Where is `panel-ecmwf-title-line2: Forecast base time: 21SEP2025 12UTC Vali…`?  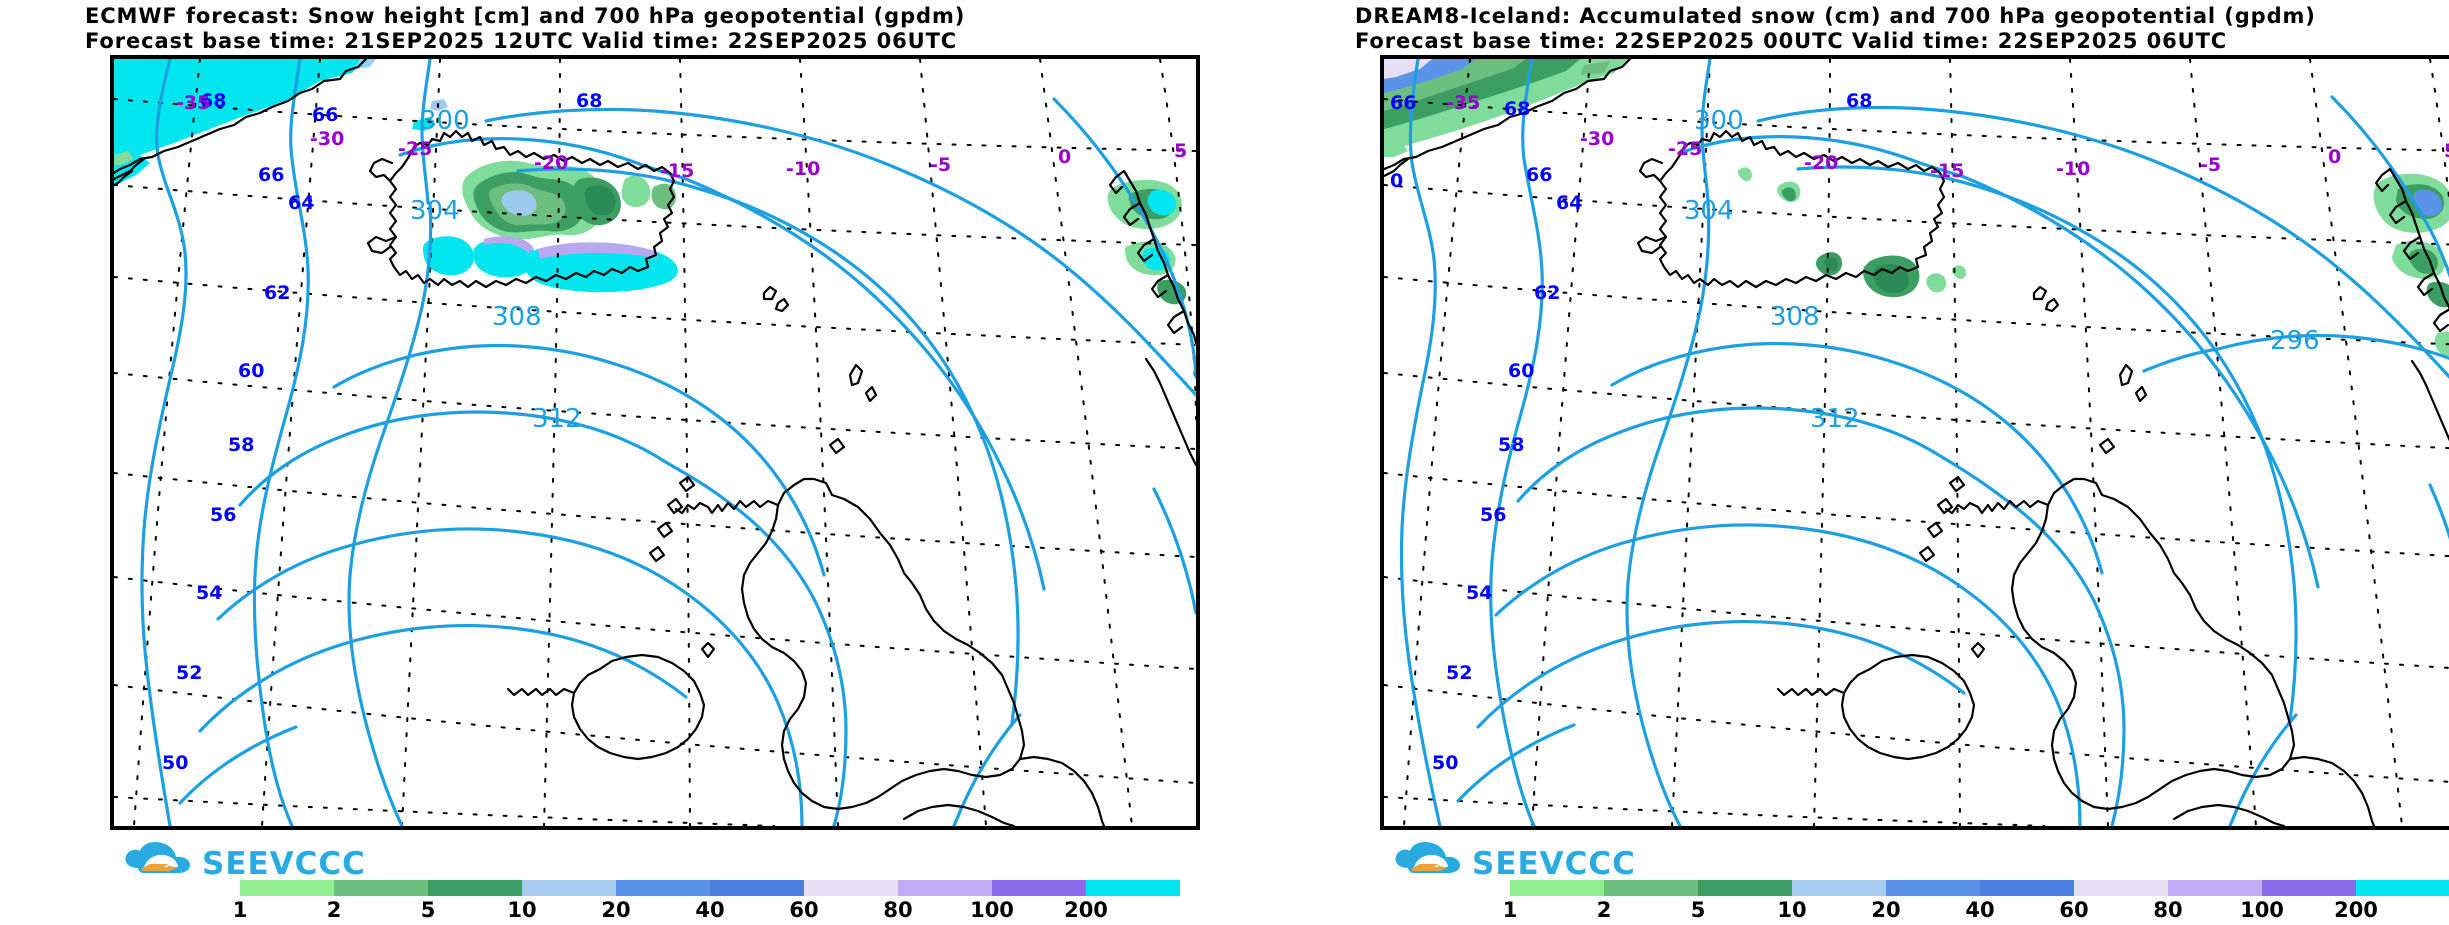
panel-ecmwf-title-line2: Forecast base time: 21SEP2025 12UTC Vali… is located at coordinates (521, 41).